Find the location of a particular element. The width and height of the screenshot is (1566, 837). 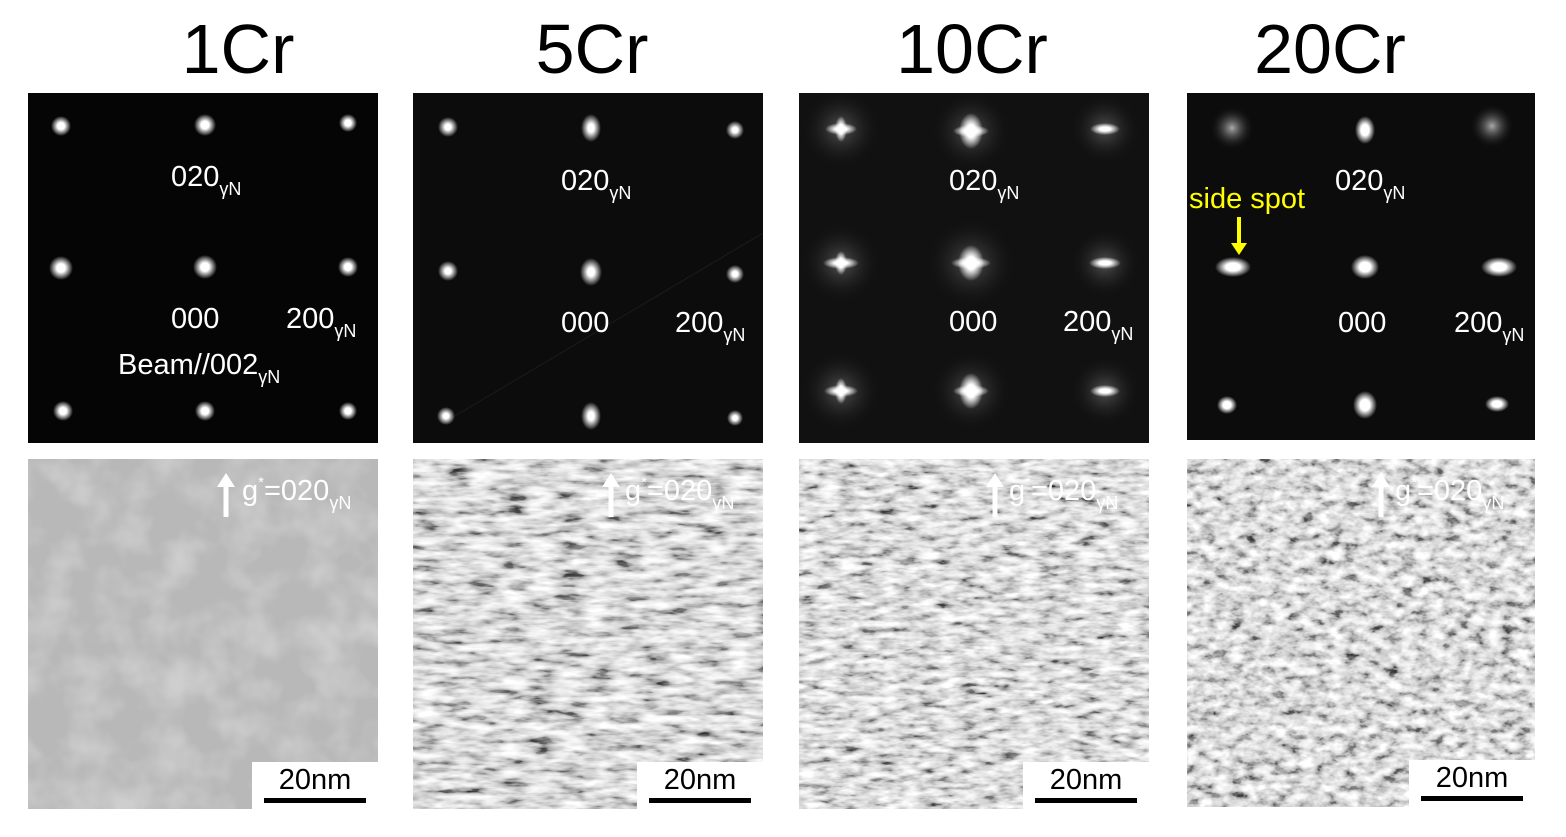

bright-field-image-10cr: g*=020γN 20nm is located at coordinates (974, 634).